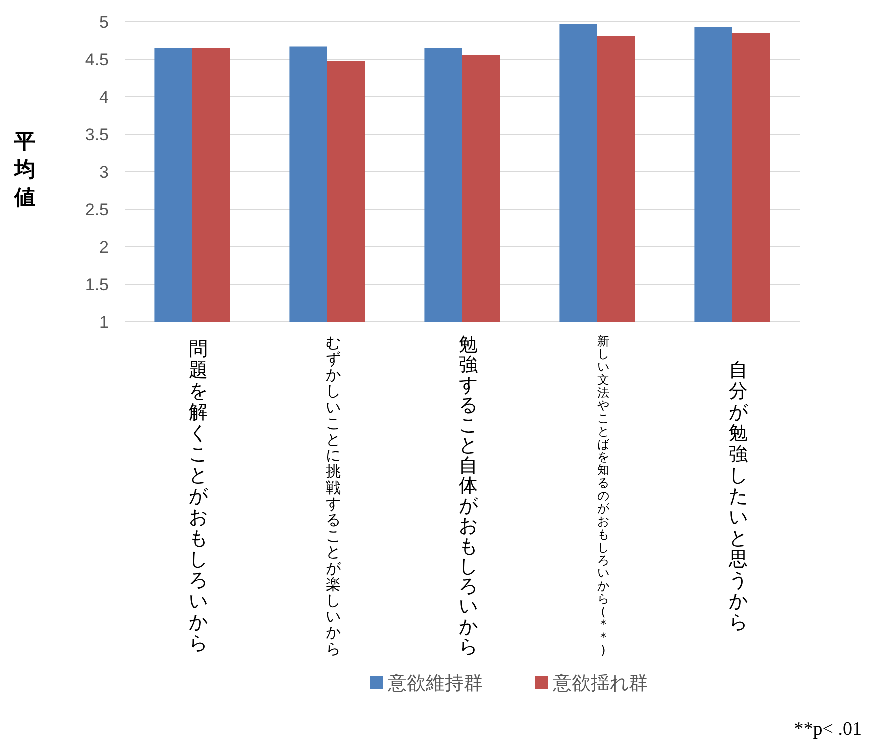 Image resolution: width=871 pixels, height=749 pixels. Describe the element at coordinates (198, 496) in the screenshot. I see `category-label: 問題を解くことがおもしろいから` at that location.